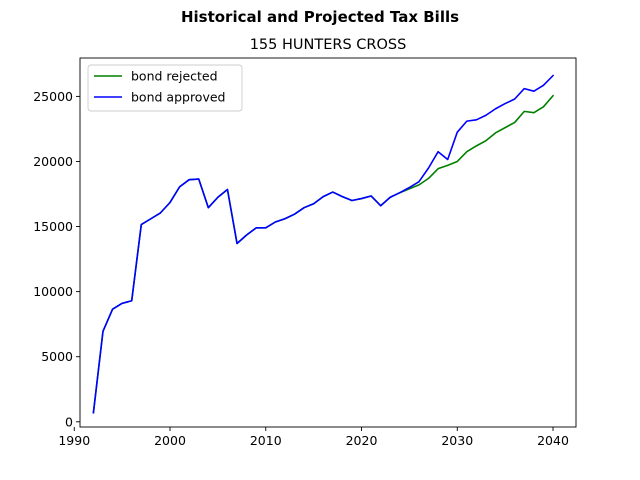 This screenshot has height=480, width=640. What do you see at coordinates (174, 76) in the screenshot?
I see `legend-label-bond-rejected: bond rejected` at bounding box center [174, 76].